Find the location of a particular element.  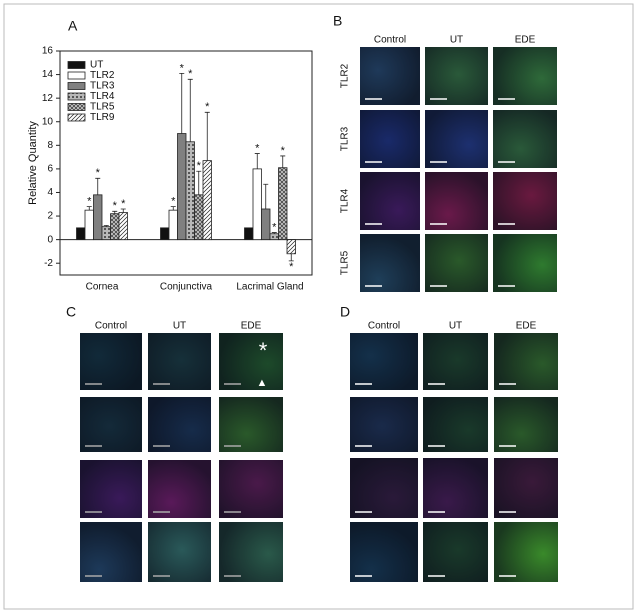

row-label: TLR2 is located at coordinates (345, 75).